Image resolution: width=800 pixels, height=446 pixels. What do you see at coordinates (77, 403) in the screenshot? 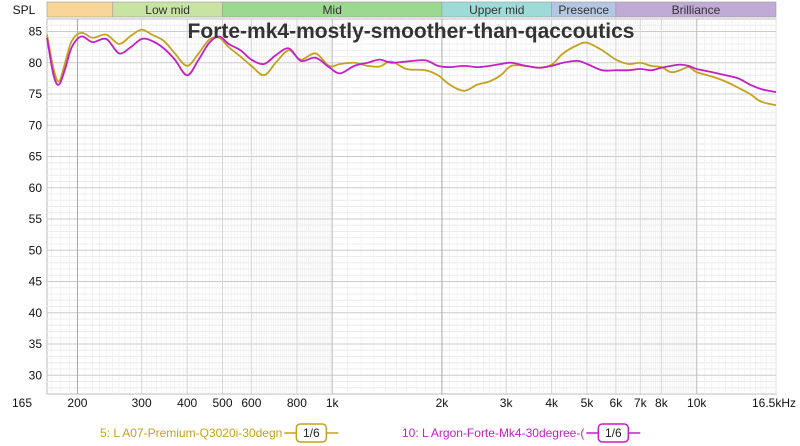
I see `x-tick-label: 200` at bounding box center [77, 403].